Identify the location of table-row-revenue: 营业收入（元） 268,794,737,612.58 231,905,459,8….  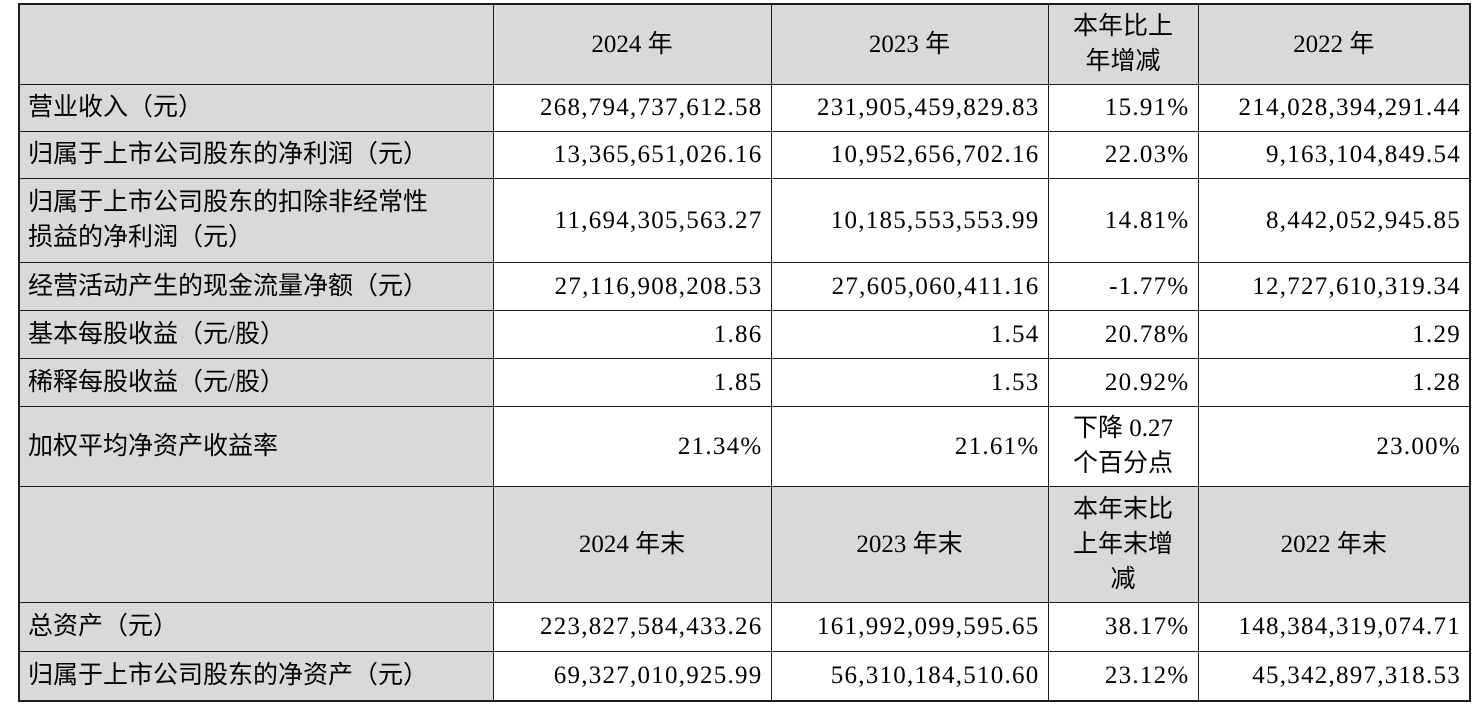
(744, 107).